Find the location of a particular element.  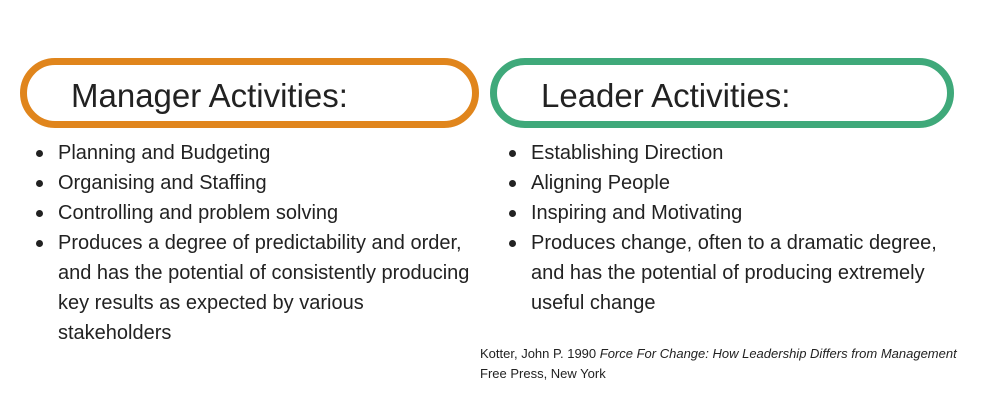

leader-activities-header: Leader Activities: is located at coordinates (722, 93).